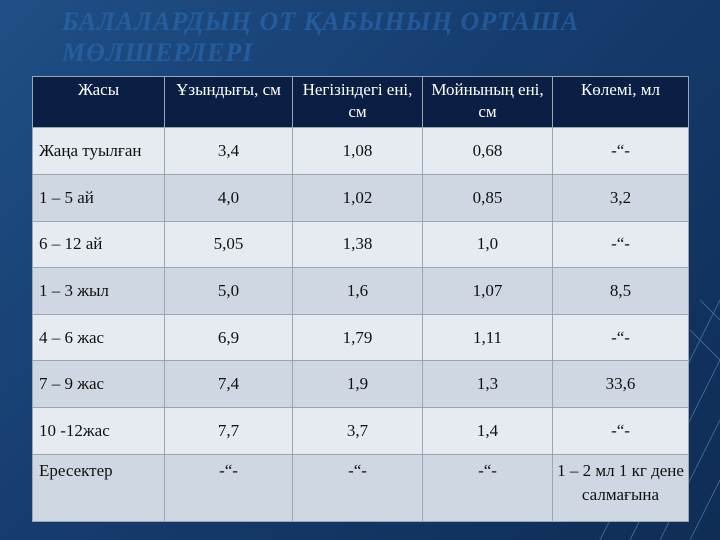  What do you see at coordinates (228, 102) in the screenshot?
I see `header-length: Ұзындығы, см` at bounding box center [228, 102].